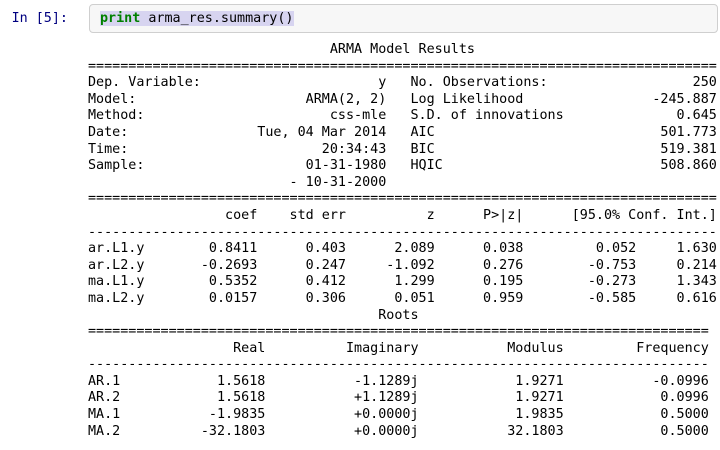 The height and width of the screenshot is (450, 720). Describe the element at coordinates (217, 18) in the screenshot. I see `code-text: arma_res.summary()` at that location.